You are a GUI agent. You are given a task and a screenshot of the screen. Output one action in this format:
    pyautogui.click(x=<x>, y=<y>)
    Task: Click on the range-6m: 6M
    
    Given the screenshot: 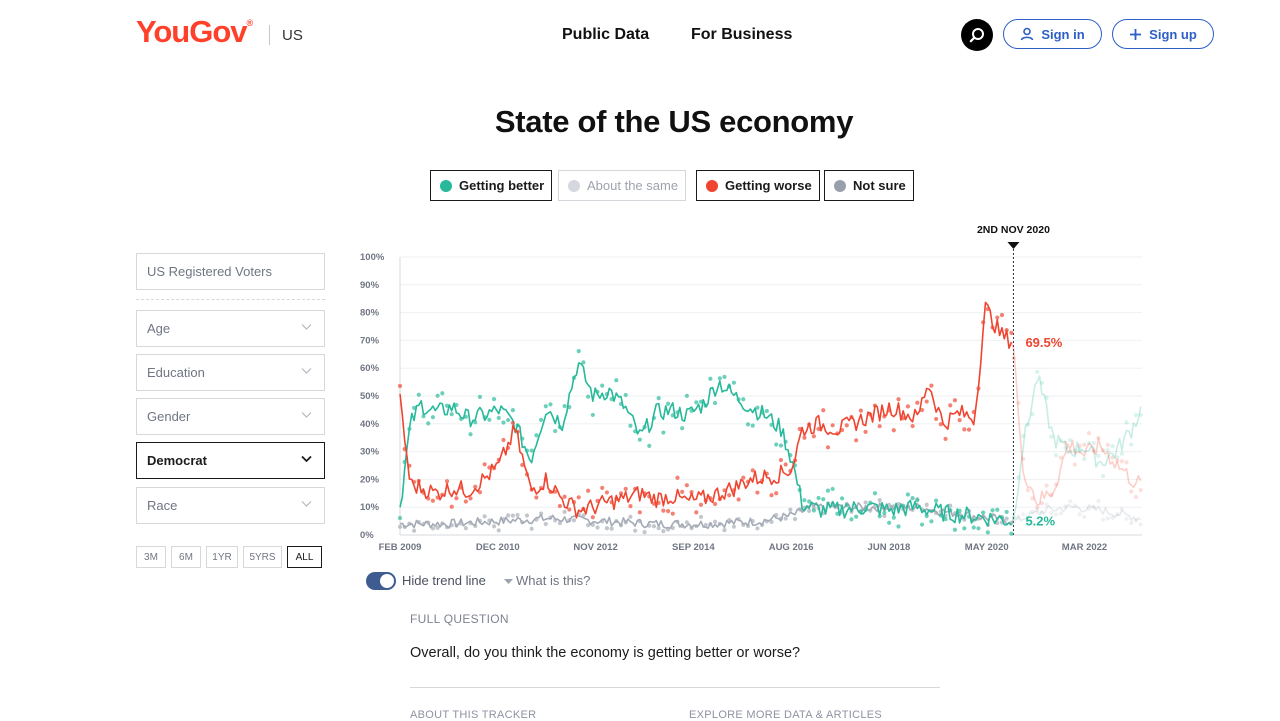 What is the action you would take?
    pyautogui.click(x=186, y=557)
    